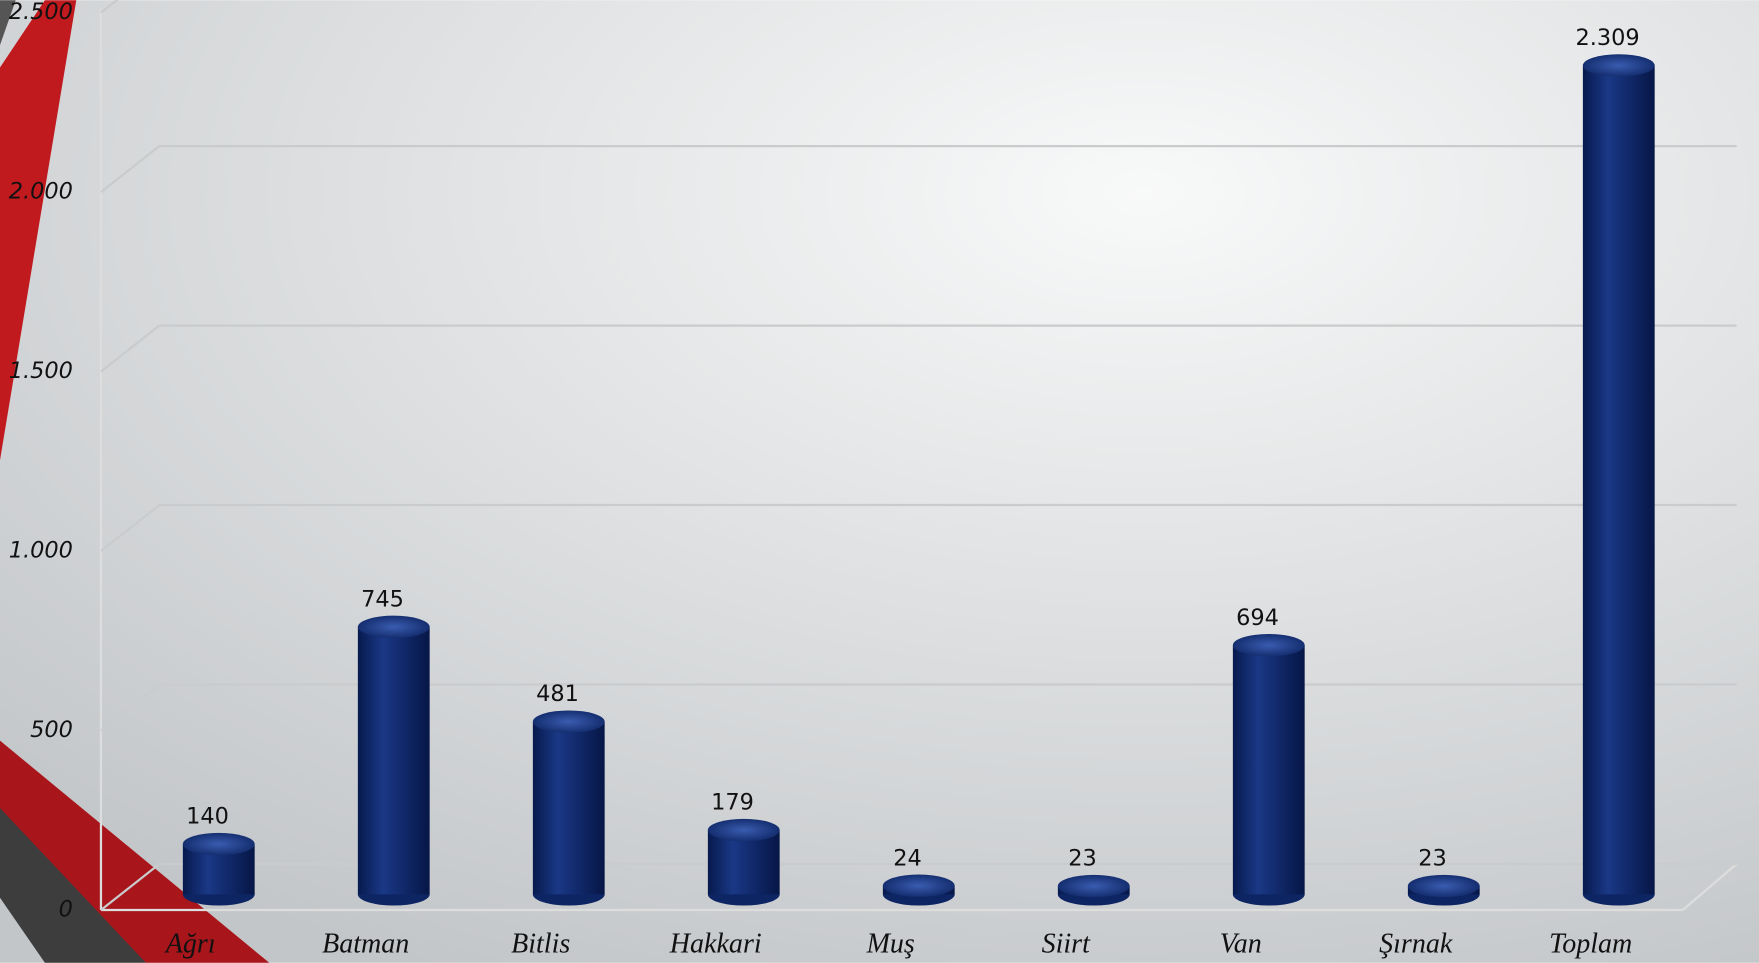 This screenshot has height=963, width=1759. I want to click on x-tick-label: Siirt, so click(1067, 943).